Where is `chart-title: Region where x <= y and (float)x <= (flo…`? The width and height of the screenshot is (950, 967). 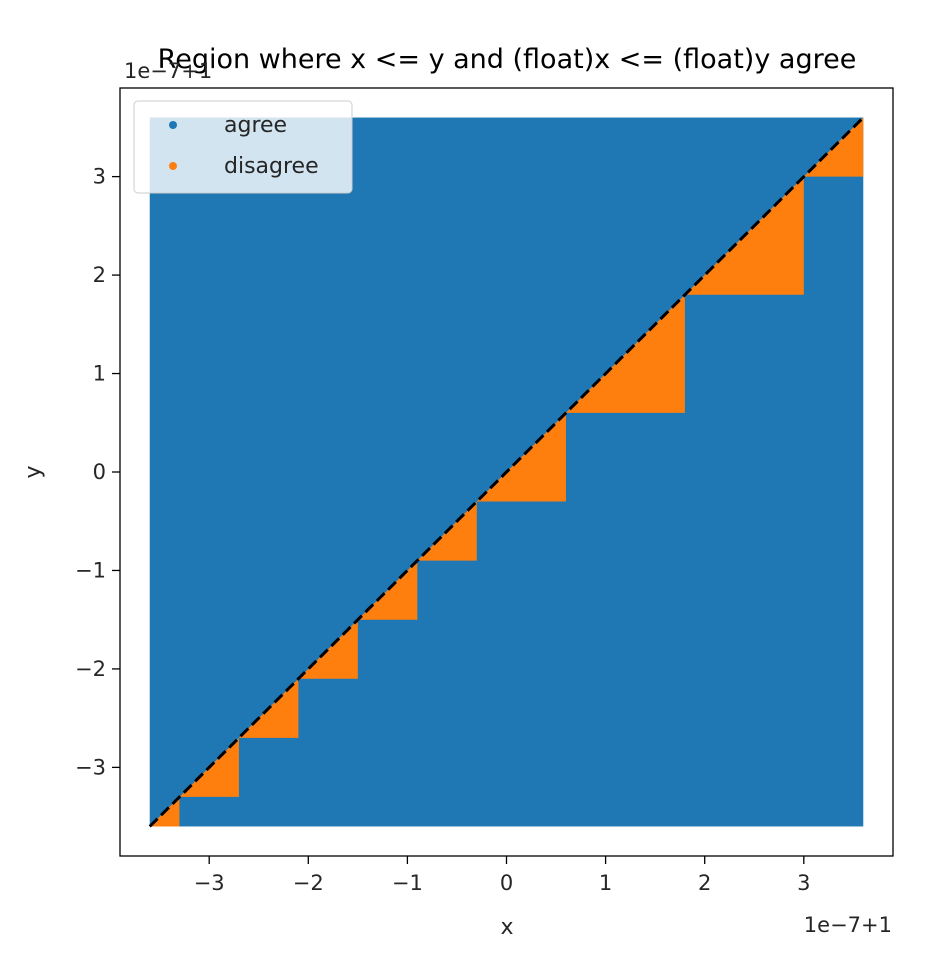 chart-title: Region where x <= y and (float)x <= (flo… is located at coordinates (507, 59).